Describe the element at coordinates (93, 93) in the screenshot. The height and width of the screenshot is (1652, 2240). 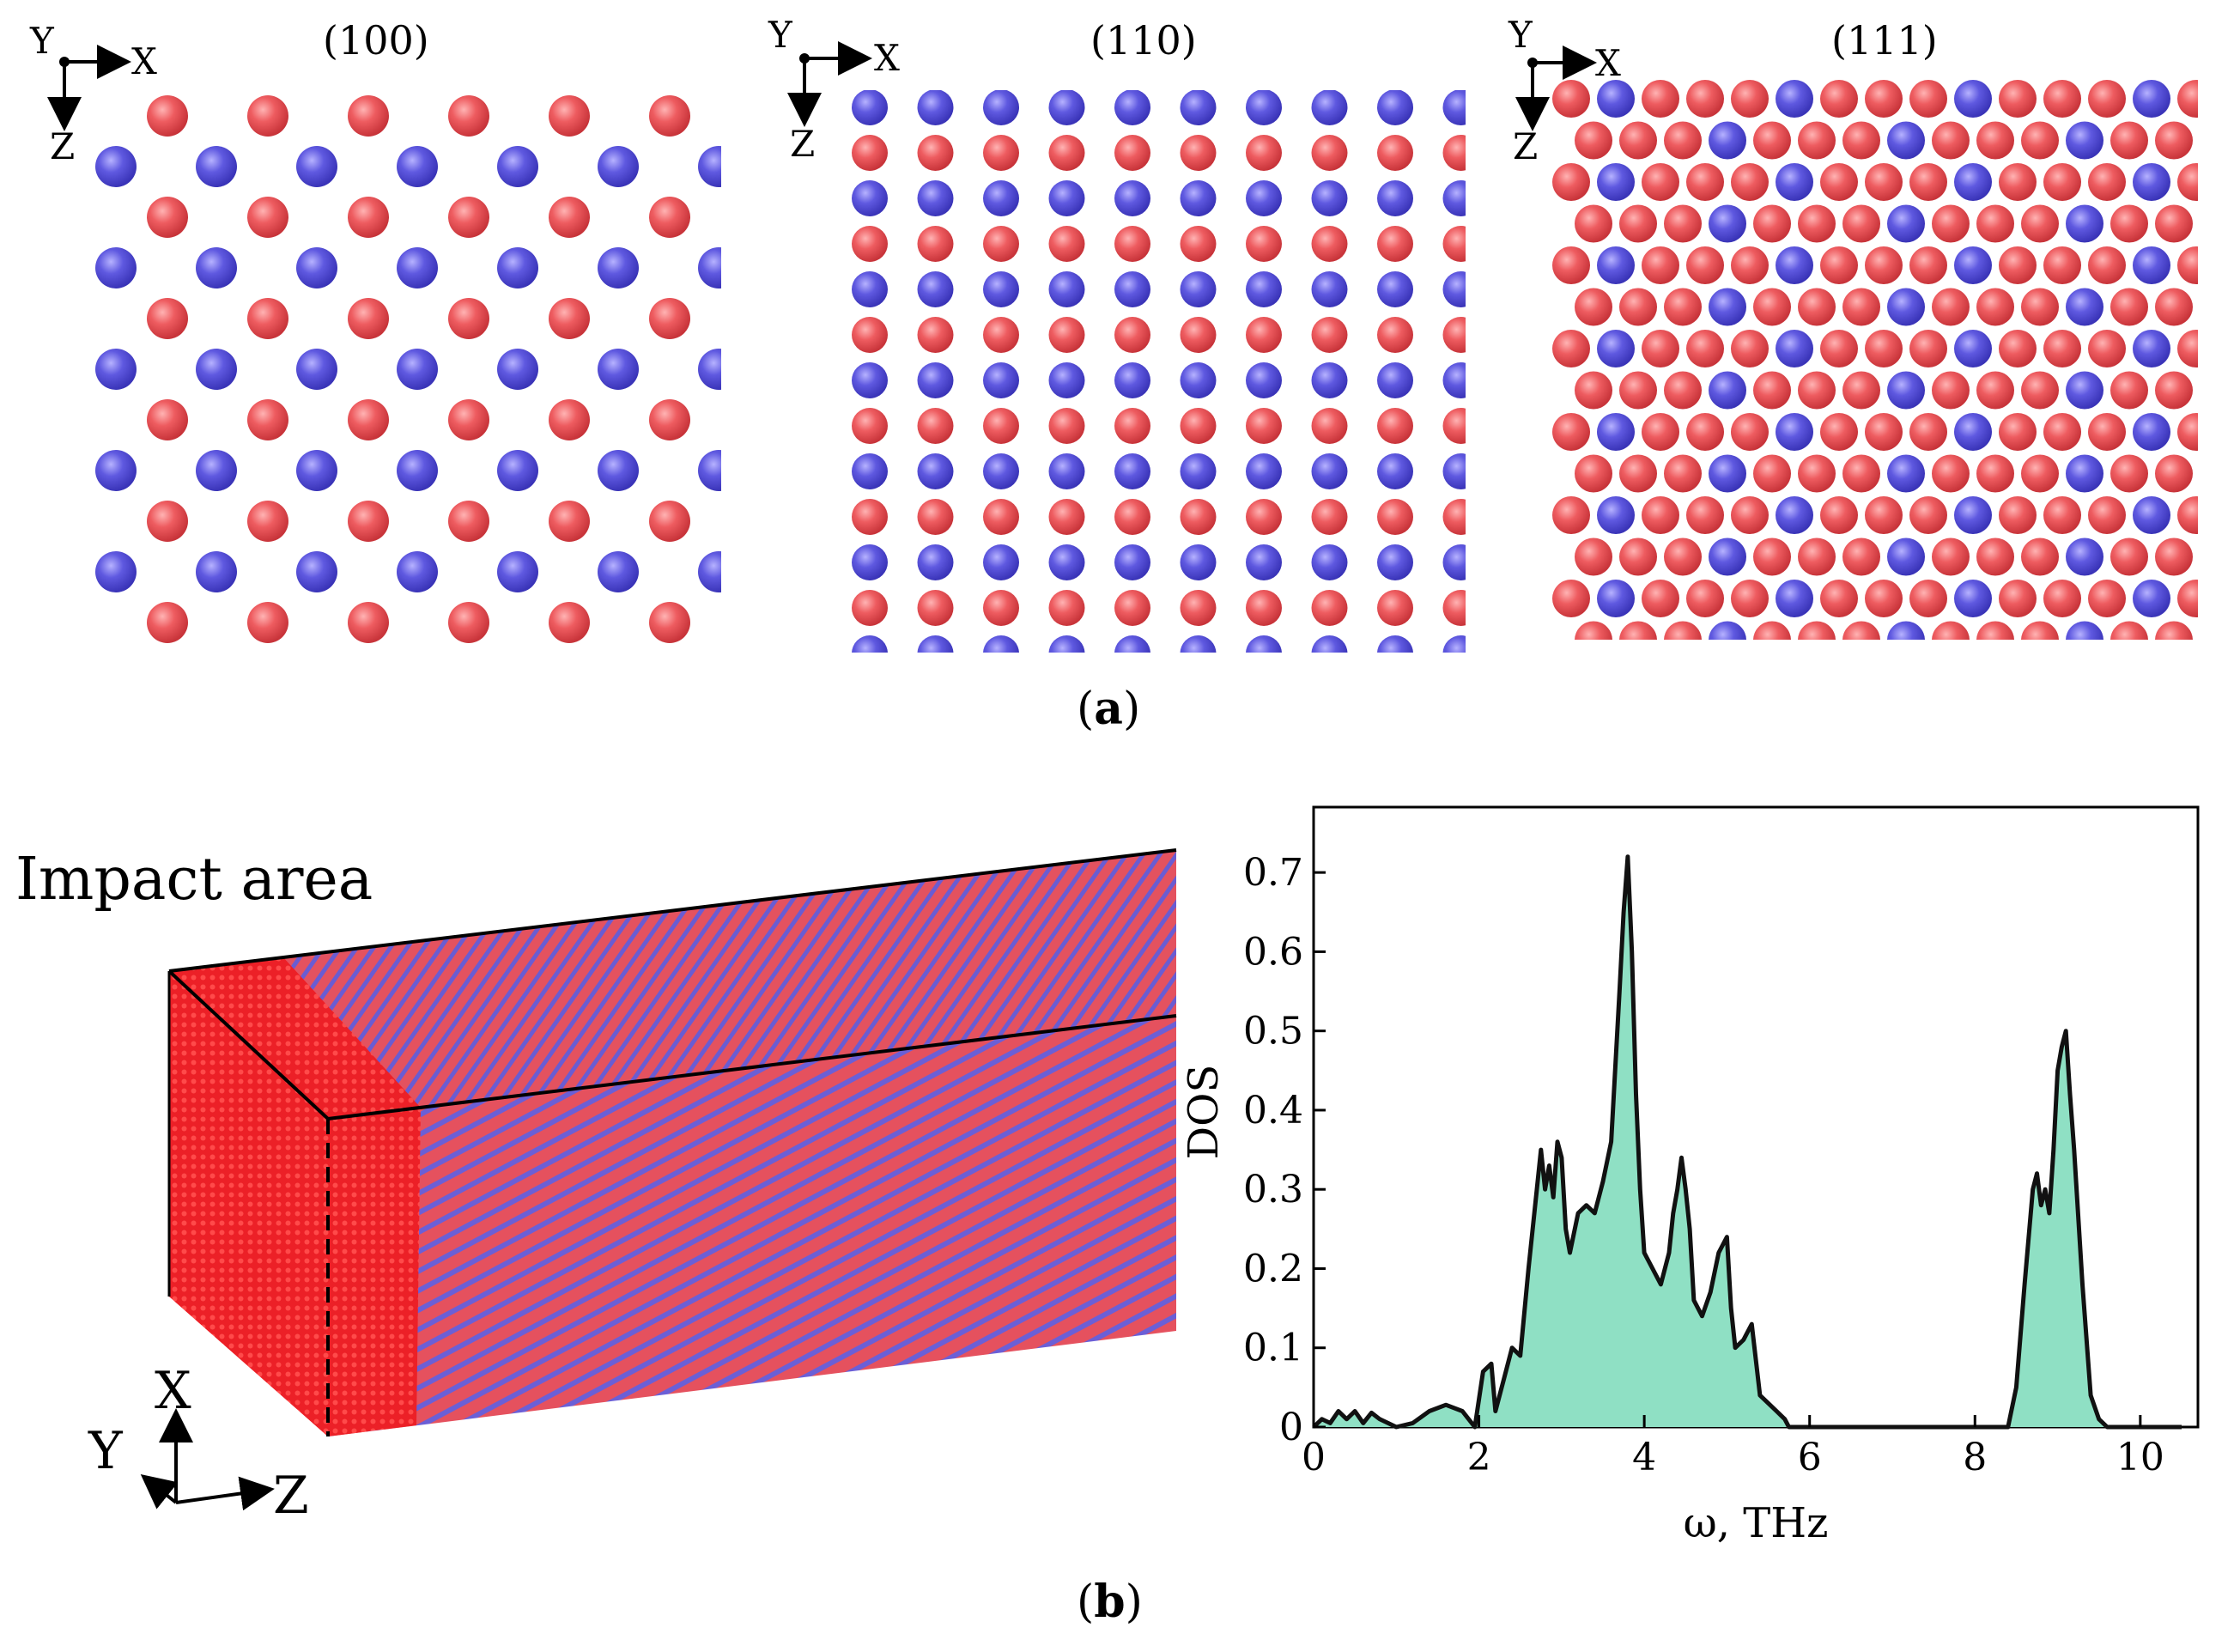
I see `axis-triad-100: Y X Z` at that location.